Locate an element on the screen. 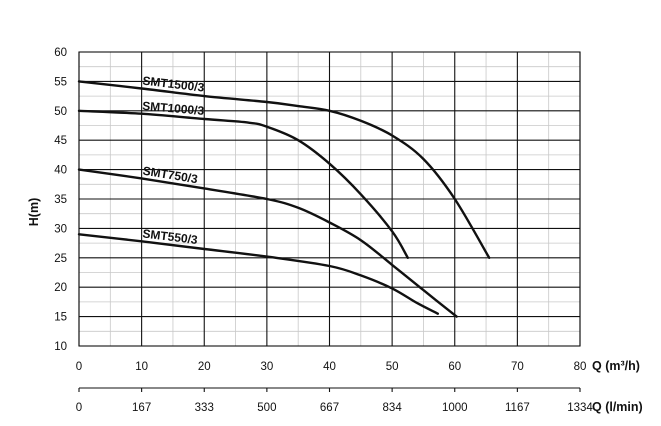 Image resolution: width=661 pixels, height=426 pixels. y-tick-label: 50 is located at coordinates (60, 112).